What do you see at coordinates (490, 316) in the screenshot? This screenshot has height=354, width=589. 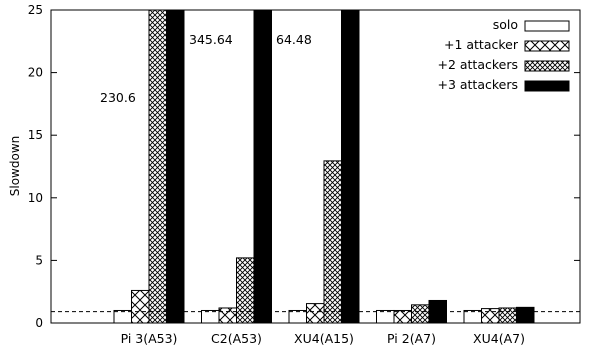 I see `bar-1-attacker-xu4-a7` at bounding box center [490, 316].